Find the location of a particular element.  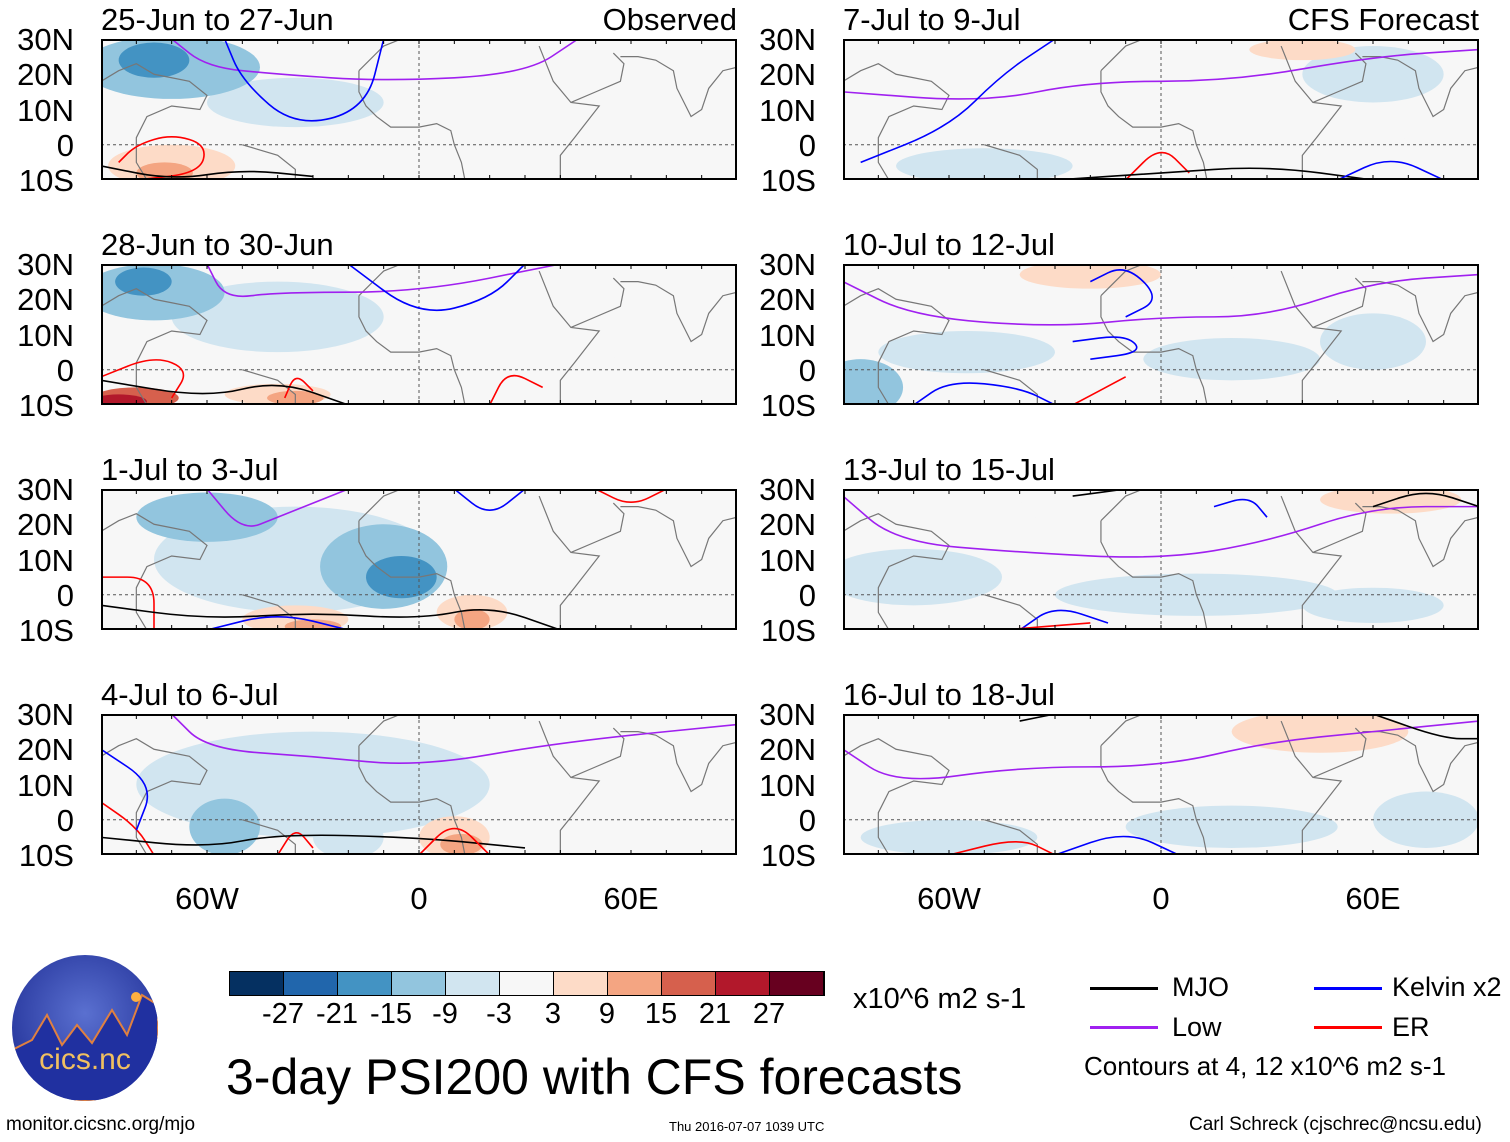

lon-tick-label: 60W is located at coordinates (949, 898).